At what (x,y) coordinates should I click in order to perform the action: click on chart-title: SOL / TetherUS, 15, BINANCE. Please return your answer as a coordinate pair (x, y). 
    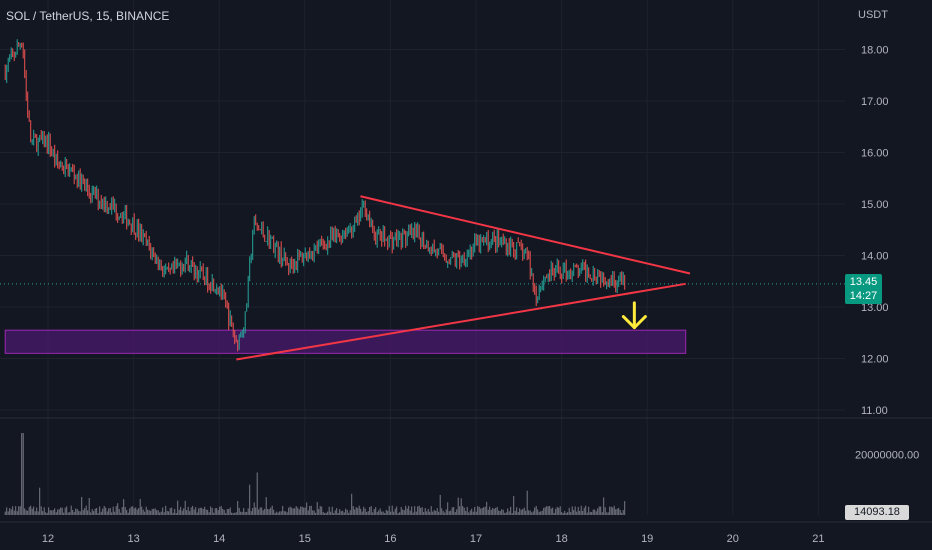
    Looking at the image, I should click on (88, 16).